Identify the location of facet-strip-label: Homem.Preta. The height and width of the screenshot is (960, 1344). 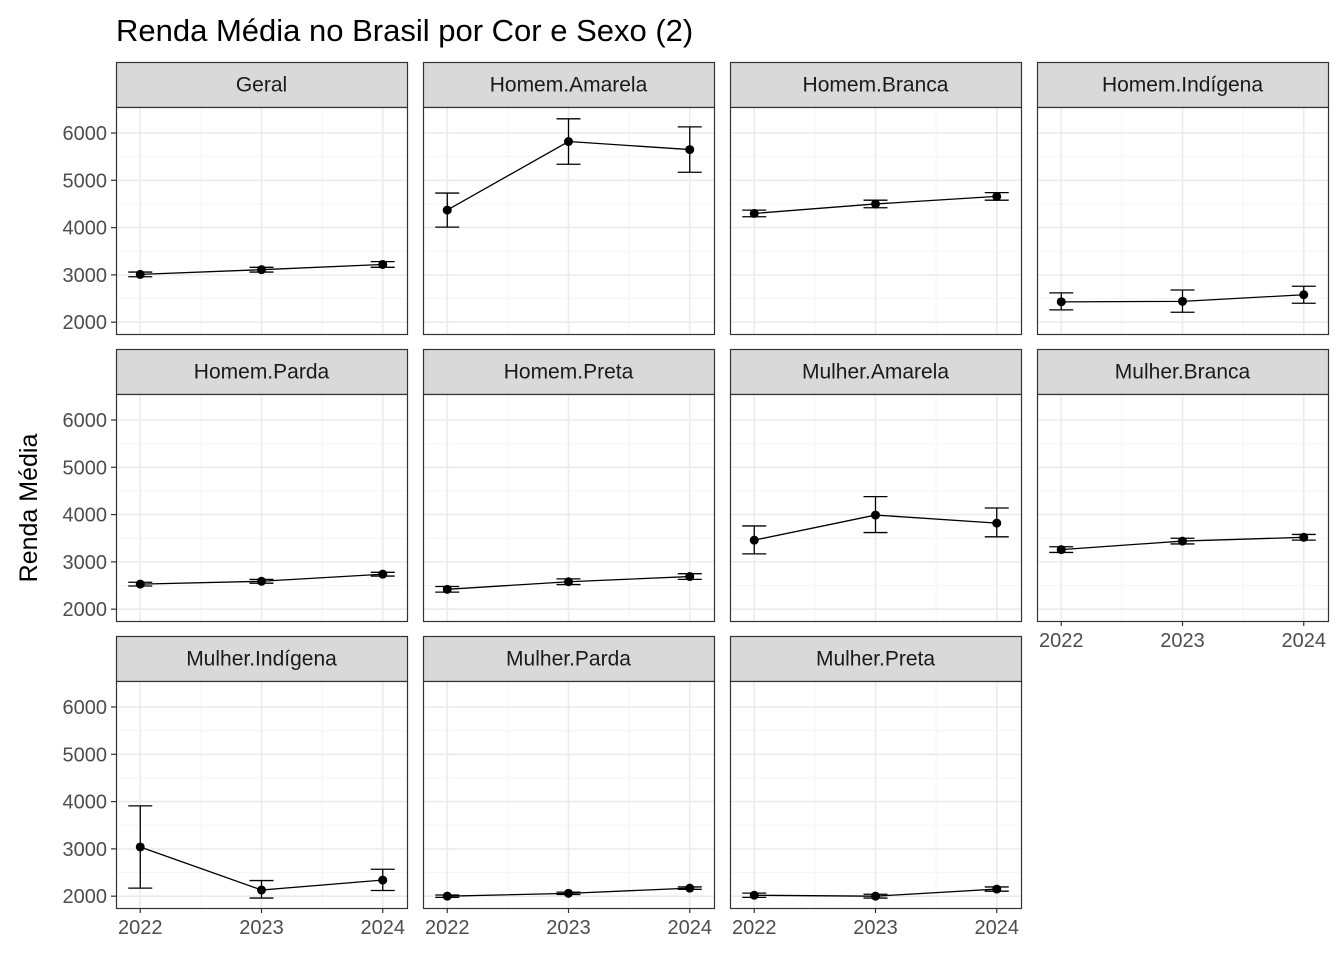
(569, 372).